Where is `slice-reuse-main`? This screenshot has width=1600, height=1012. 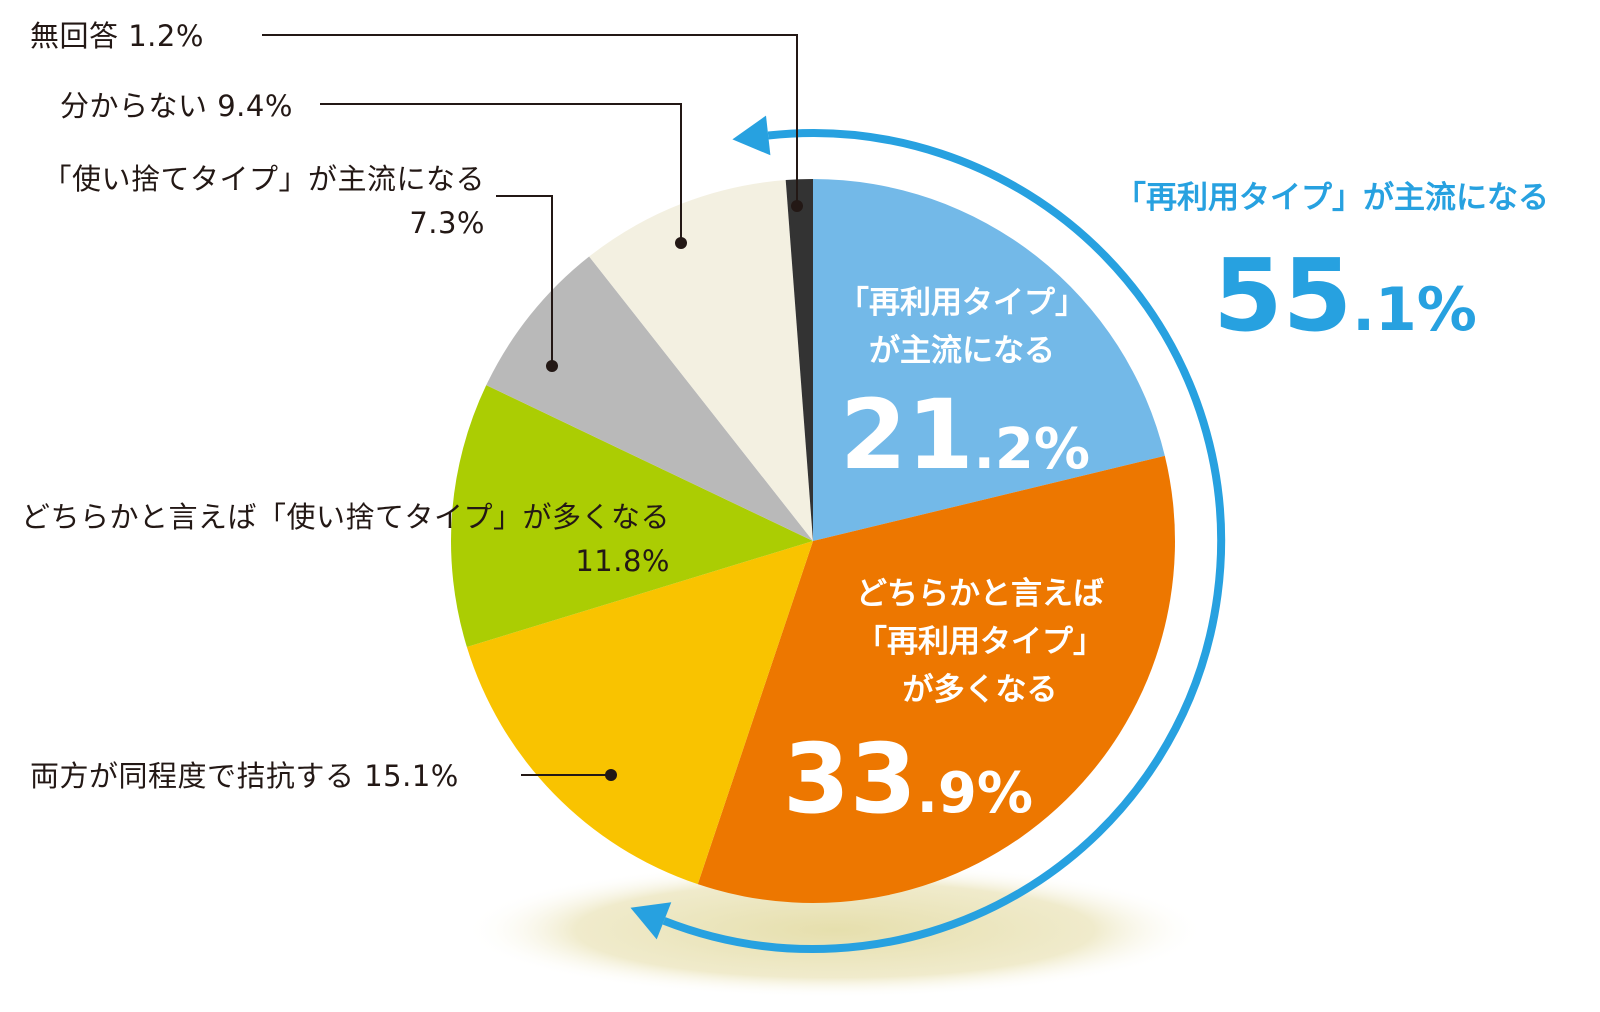
slice-reuse-main is located at coordinates (989, 360).